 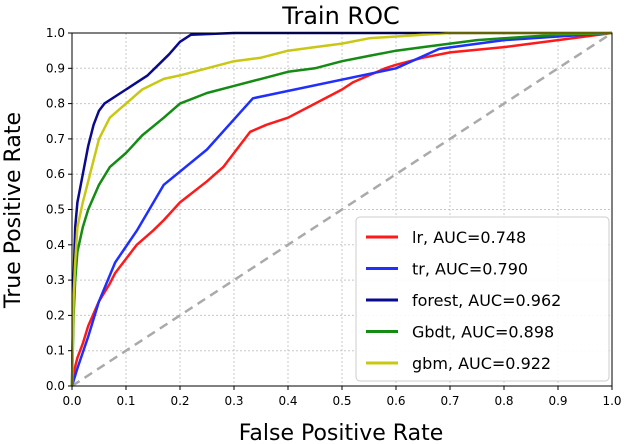 What do you see at coordinates (470, 269) in the screenshot?
I see `legend-label: tr, AUC=0.790` at bounding box center [470, 269].